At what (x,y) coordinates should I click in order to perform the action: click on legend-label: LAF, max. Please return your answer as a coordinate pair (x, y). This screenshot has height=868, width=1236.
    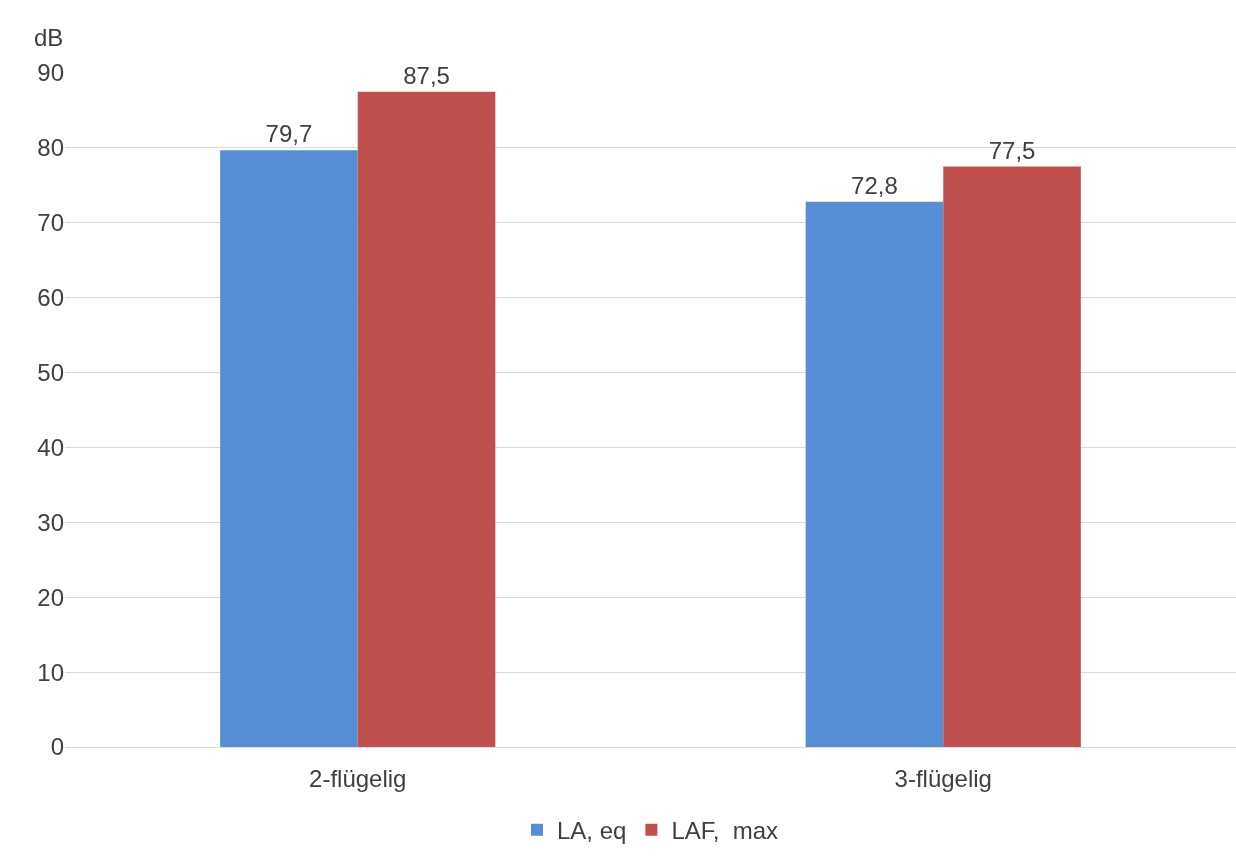
    Looking at the image, I should click on (725, 831).